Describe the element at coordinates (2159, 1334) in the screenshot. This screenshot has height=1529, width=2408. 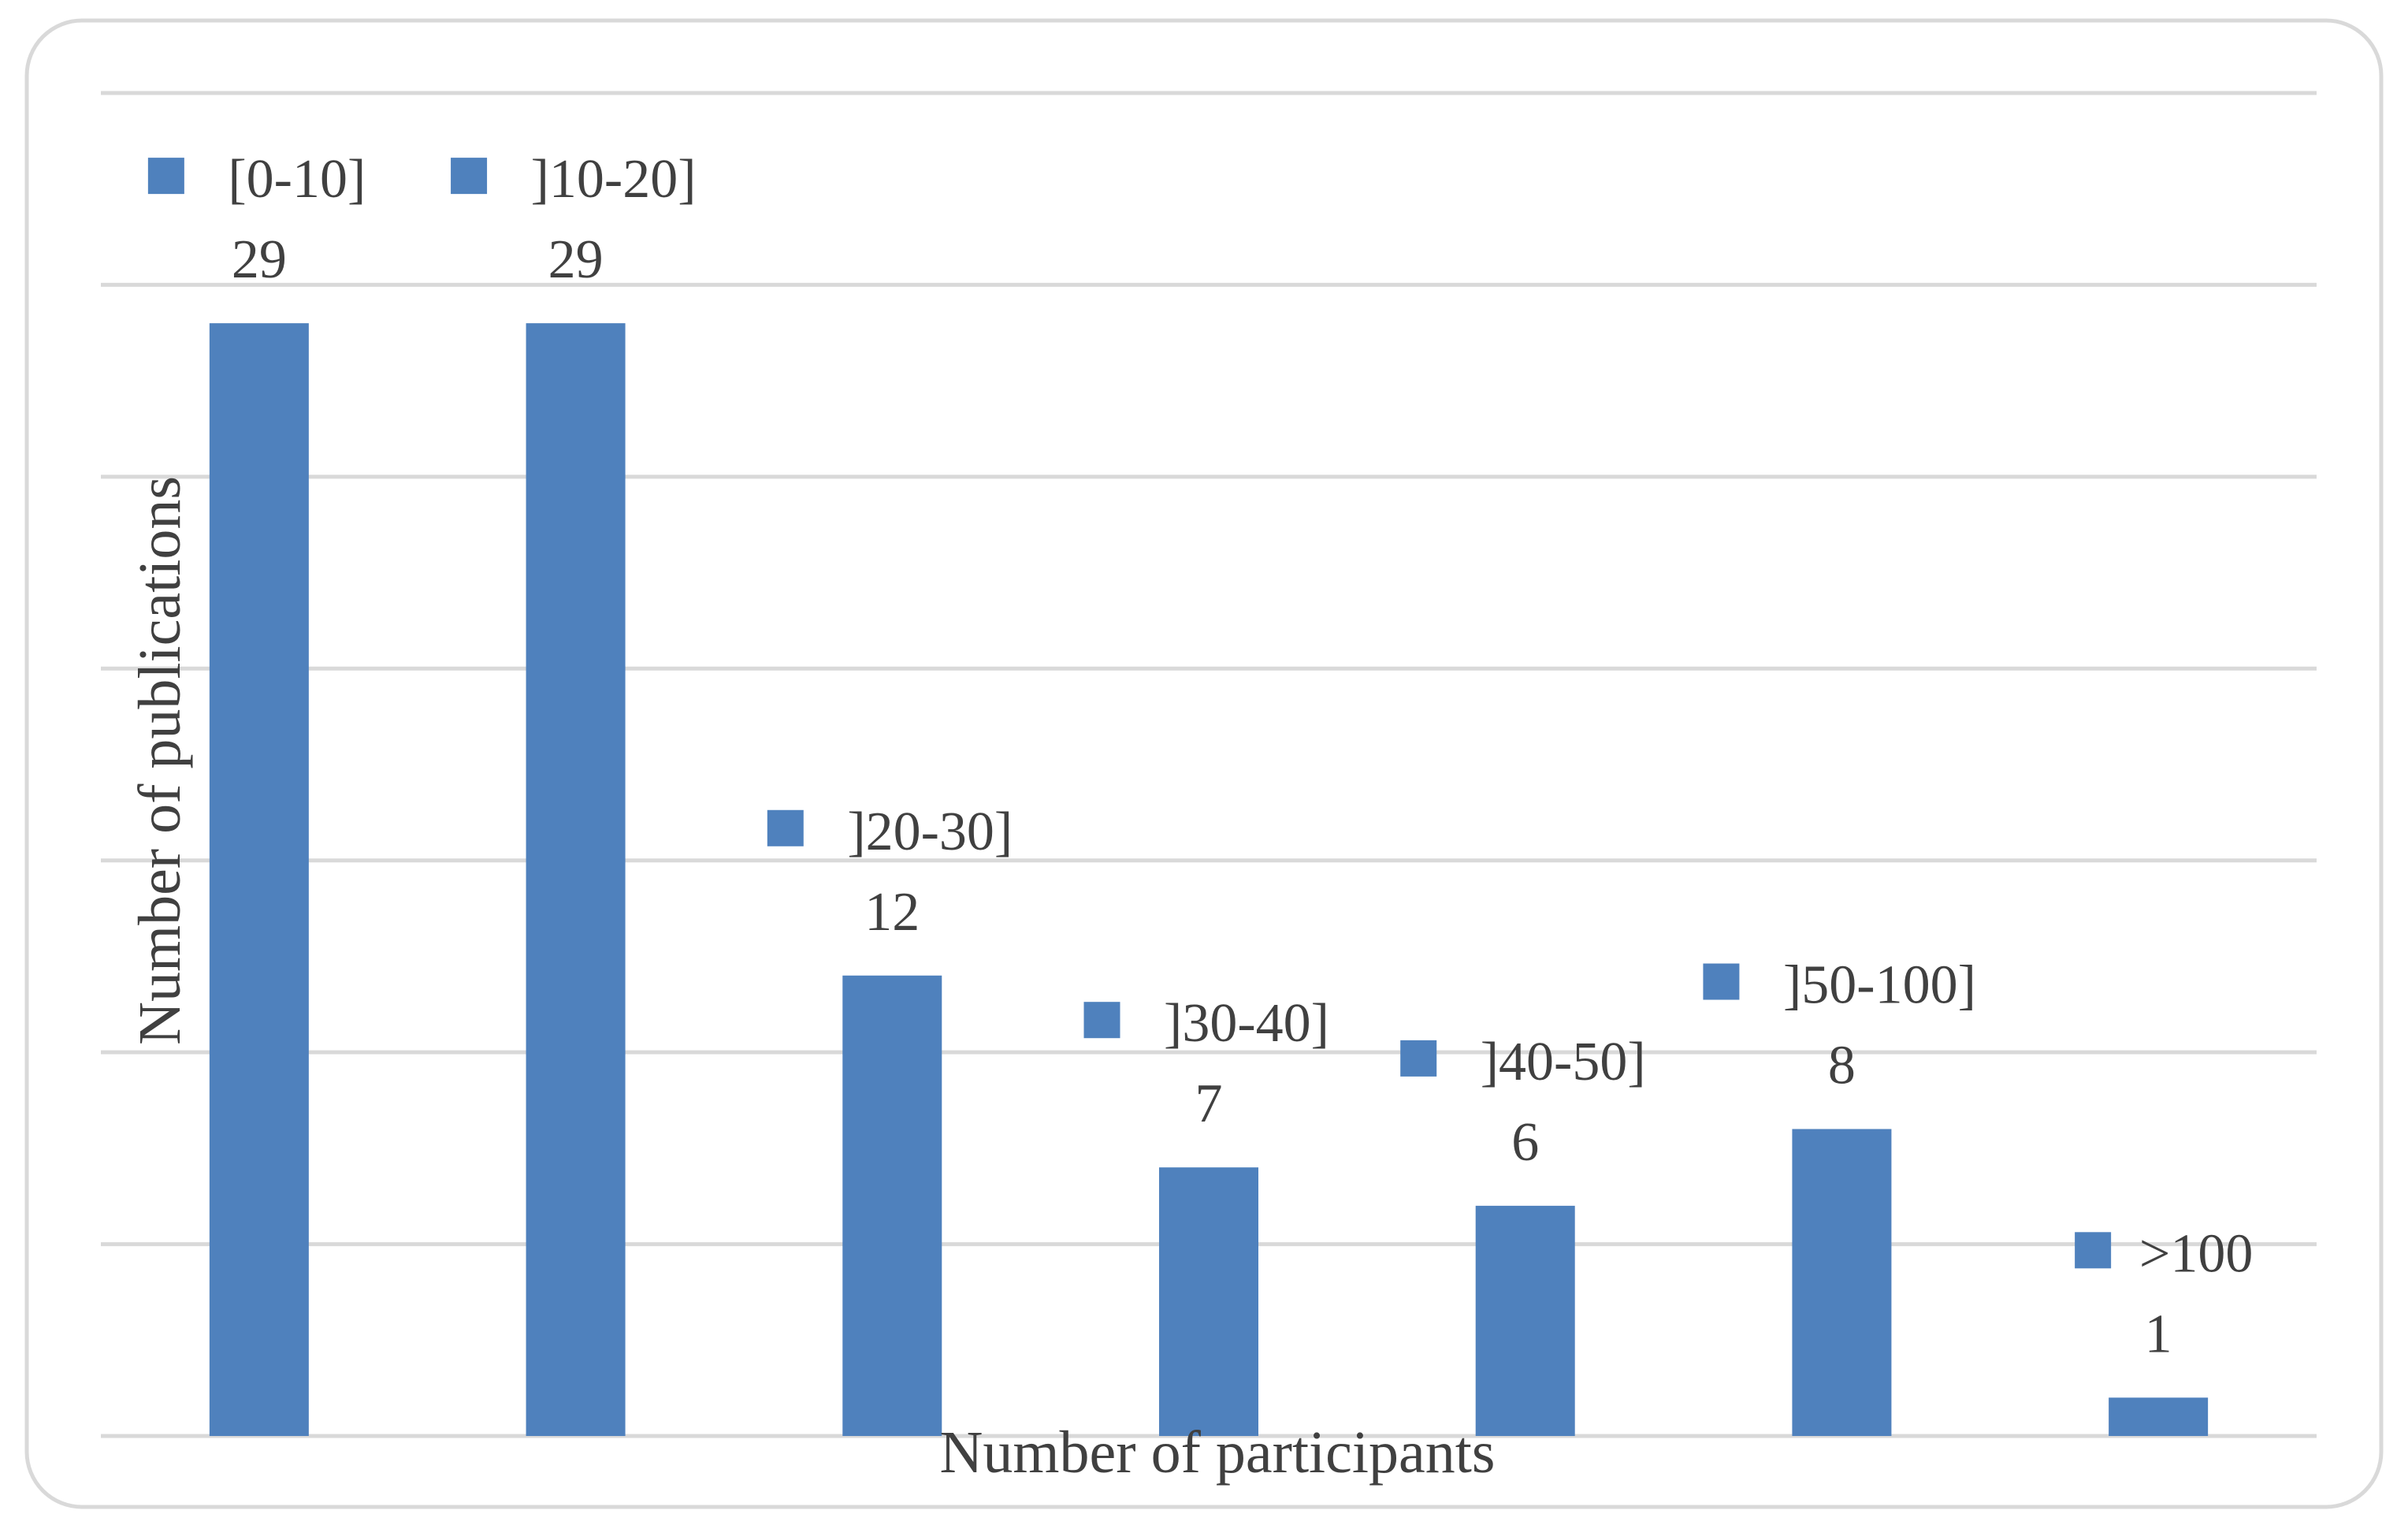
I see `bar-value-label: 1` at that location.